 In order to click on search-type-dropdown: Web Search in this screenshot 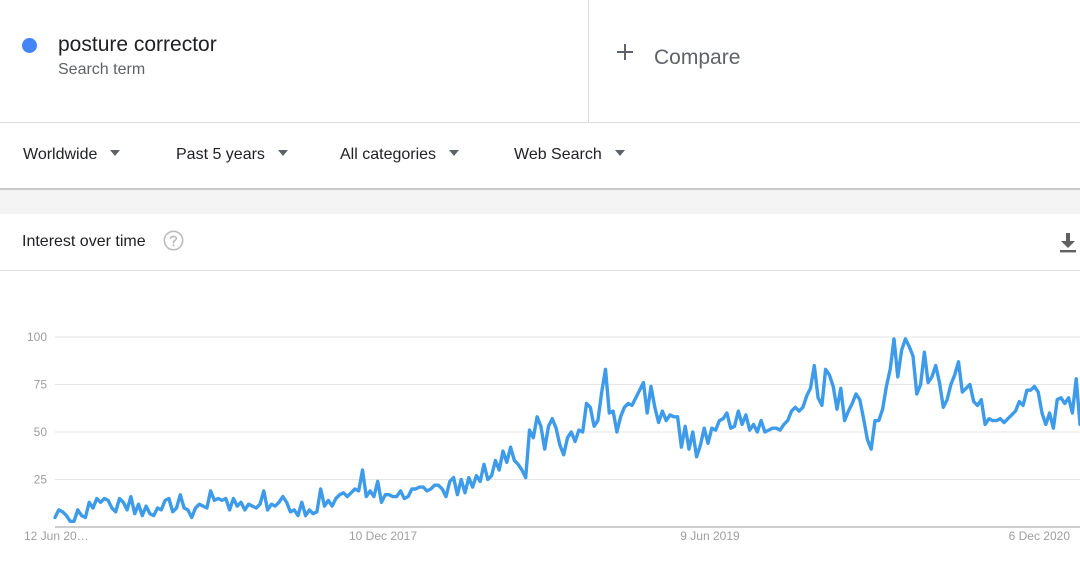, I will do `click(569, 155)`.